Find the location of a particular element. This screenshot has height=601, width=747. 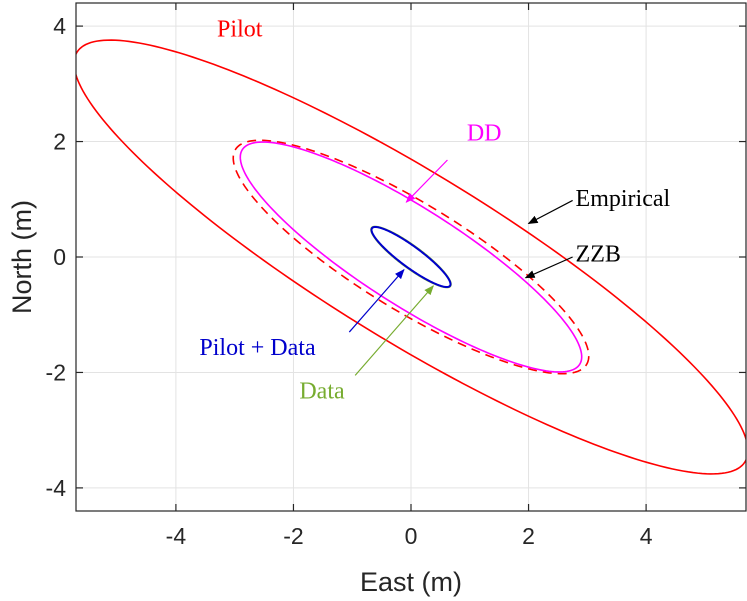

x-tick-label: 0 is located at coordinates (411, 536).